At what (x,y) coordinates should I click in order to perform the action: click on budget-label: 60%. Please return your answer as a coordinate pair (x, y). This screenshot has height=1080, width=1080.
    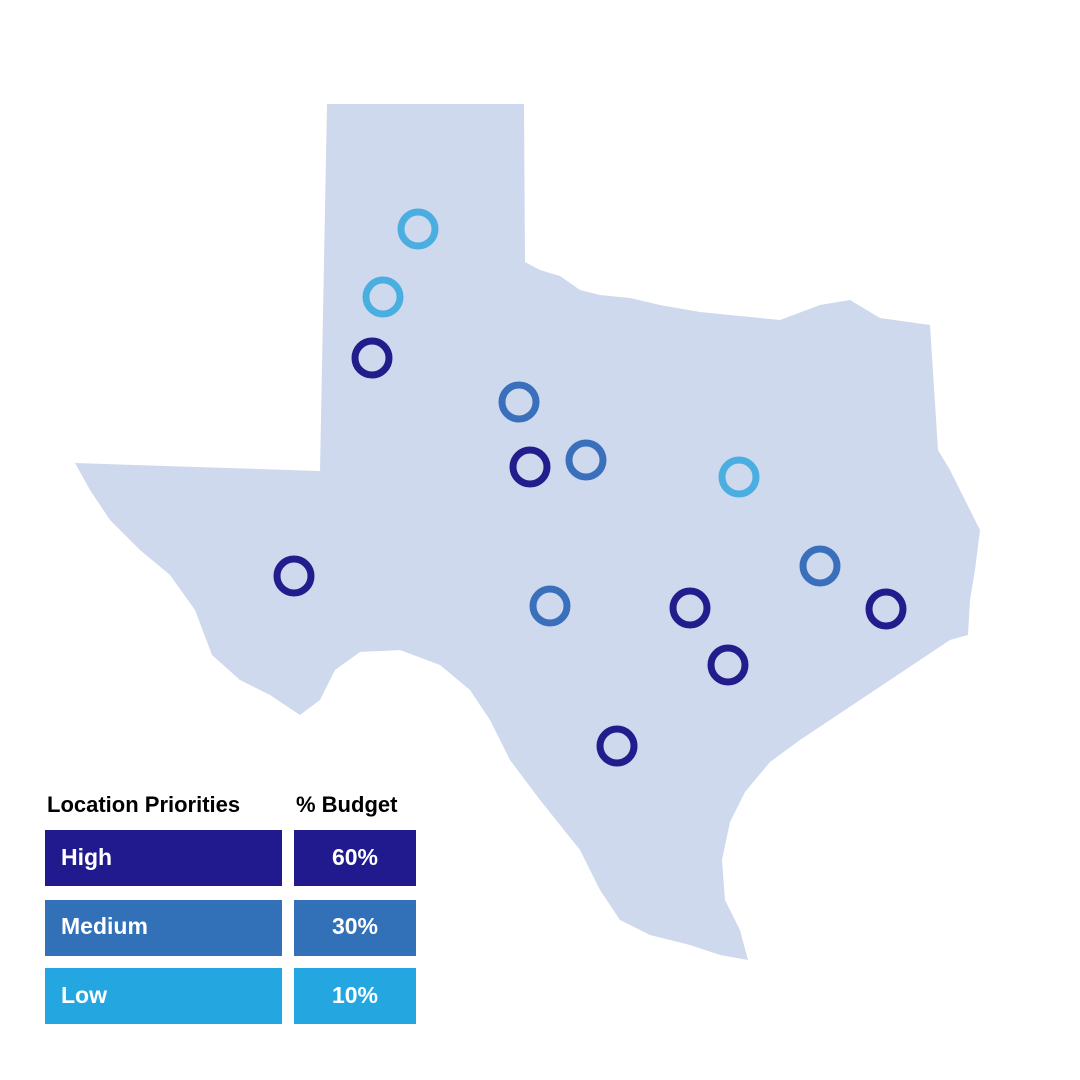
    Looking at the image, I should click on (355, 857).